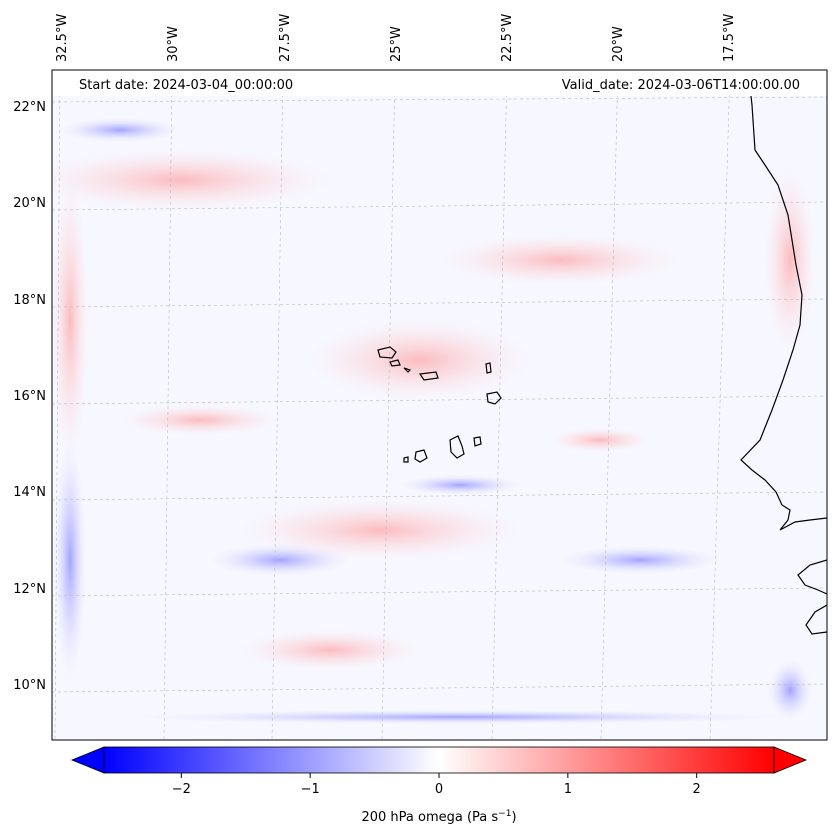 The width and height of the screenshot is (837, 839). What do you see at coordinates (310, 789) in the screenshot?
I see `colorbar-tick-label: −1` at bounding box center [310, 789].